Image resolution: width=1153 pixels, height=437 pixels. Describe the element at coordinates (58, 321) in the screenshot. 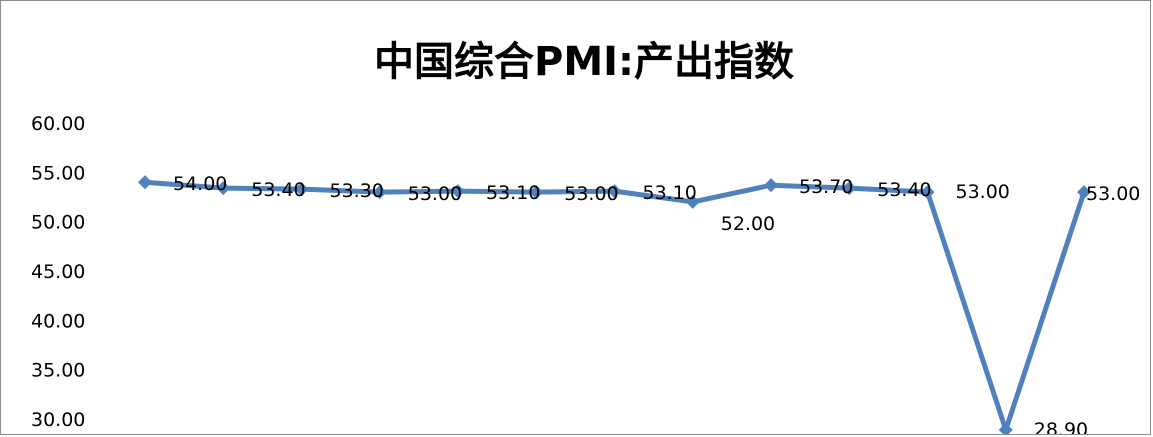

I see `y-tick-label: 40.00` at that location.